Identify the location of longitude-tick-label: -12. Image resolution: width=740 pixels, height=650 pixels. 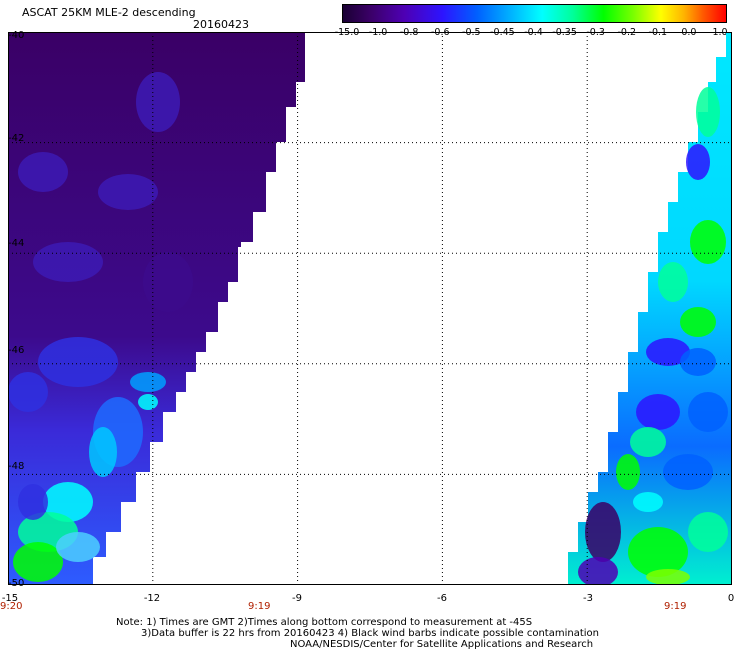
(152, 598).